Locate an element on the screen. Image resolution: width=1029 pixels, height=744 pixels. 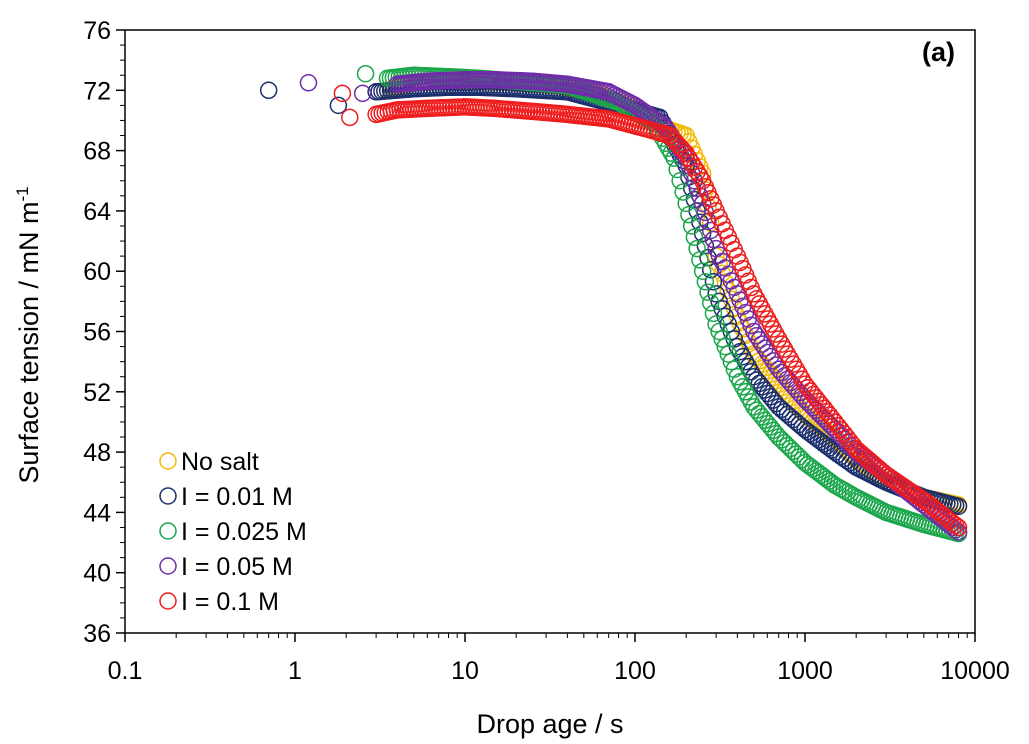
y-tick-label: 56 is located at coordinates (97, 333).